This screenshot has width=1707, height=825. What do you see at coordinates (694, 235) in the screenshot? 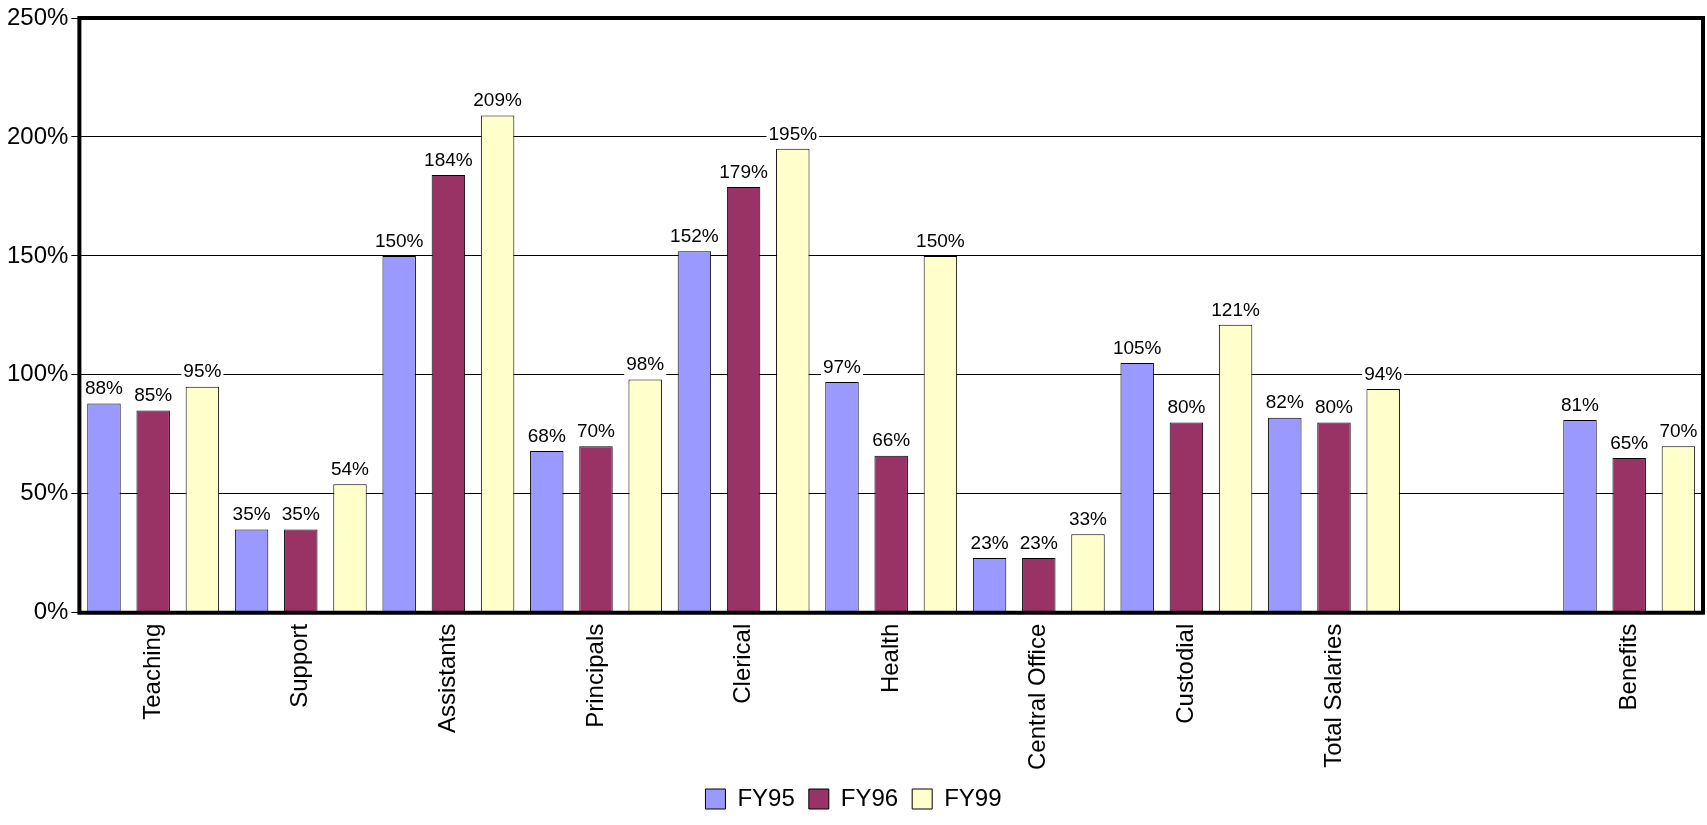
I see `data-label: 152%` at bounding box center [694, 235].